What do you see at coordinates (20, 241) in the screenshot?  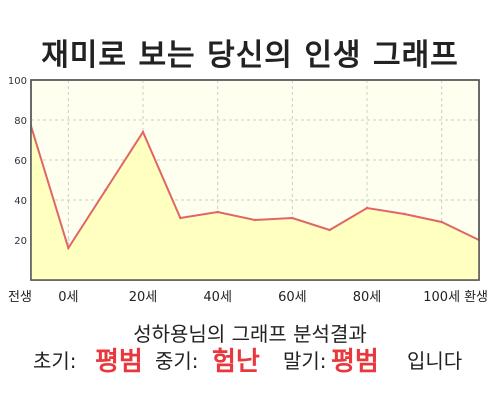 I see `y-tick-label: 20` at bounding box center [20, 241].